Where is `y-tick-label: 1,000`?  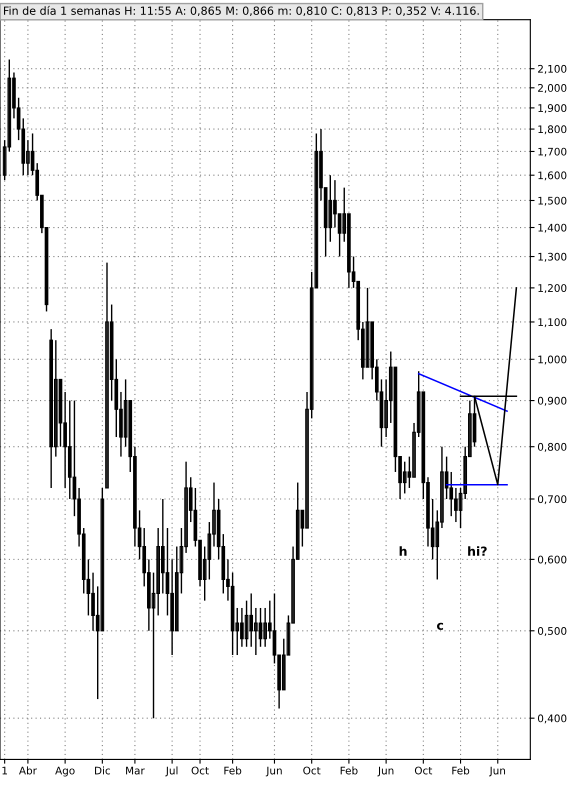
y-tick-label: 1,000 is located at coordinates (552, 360).